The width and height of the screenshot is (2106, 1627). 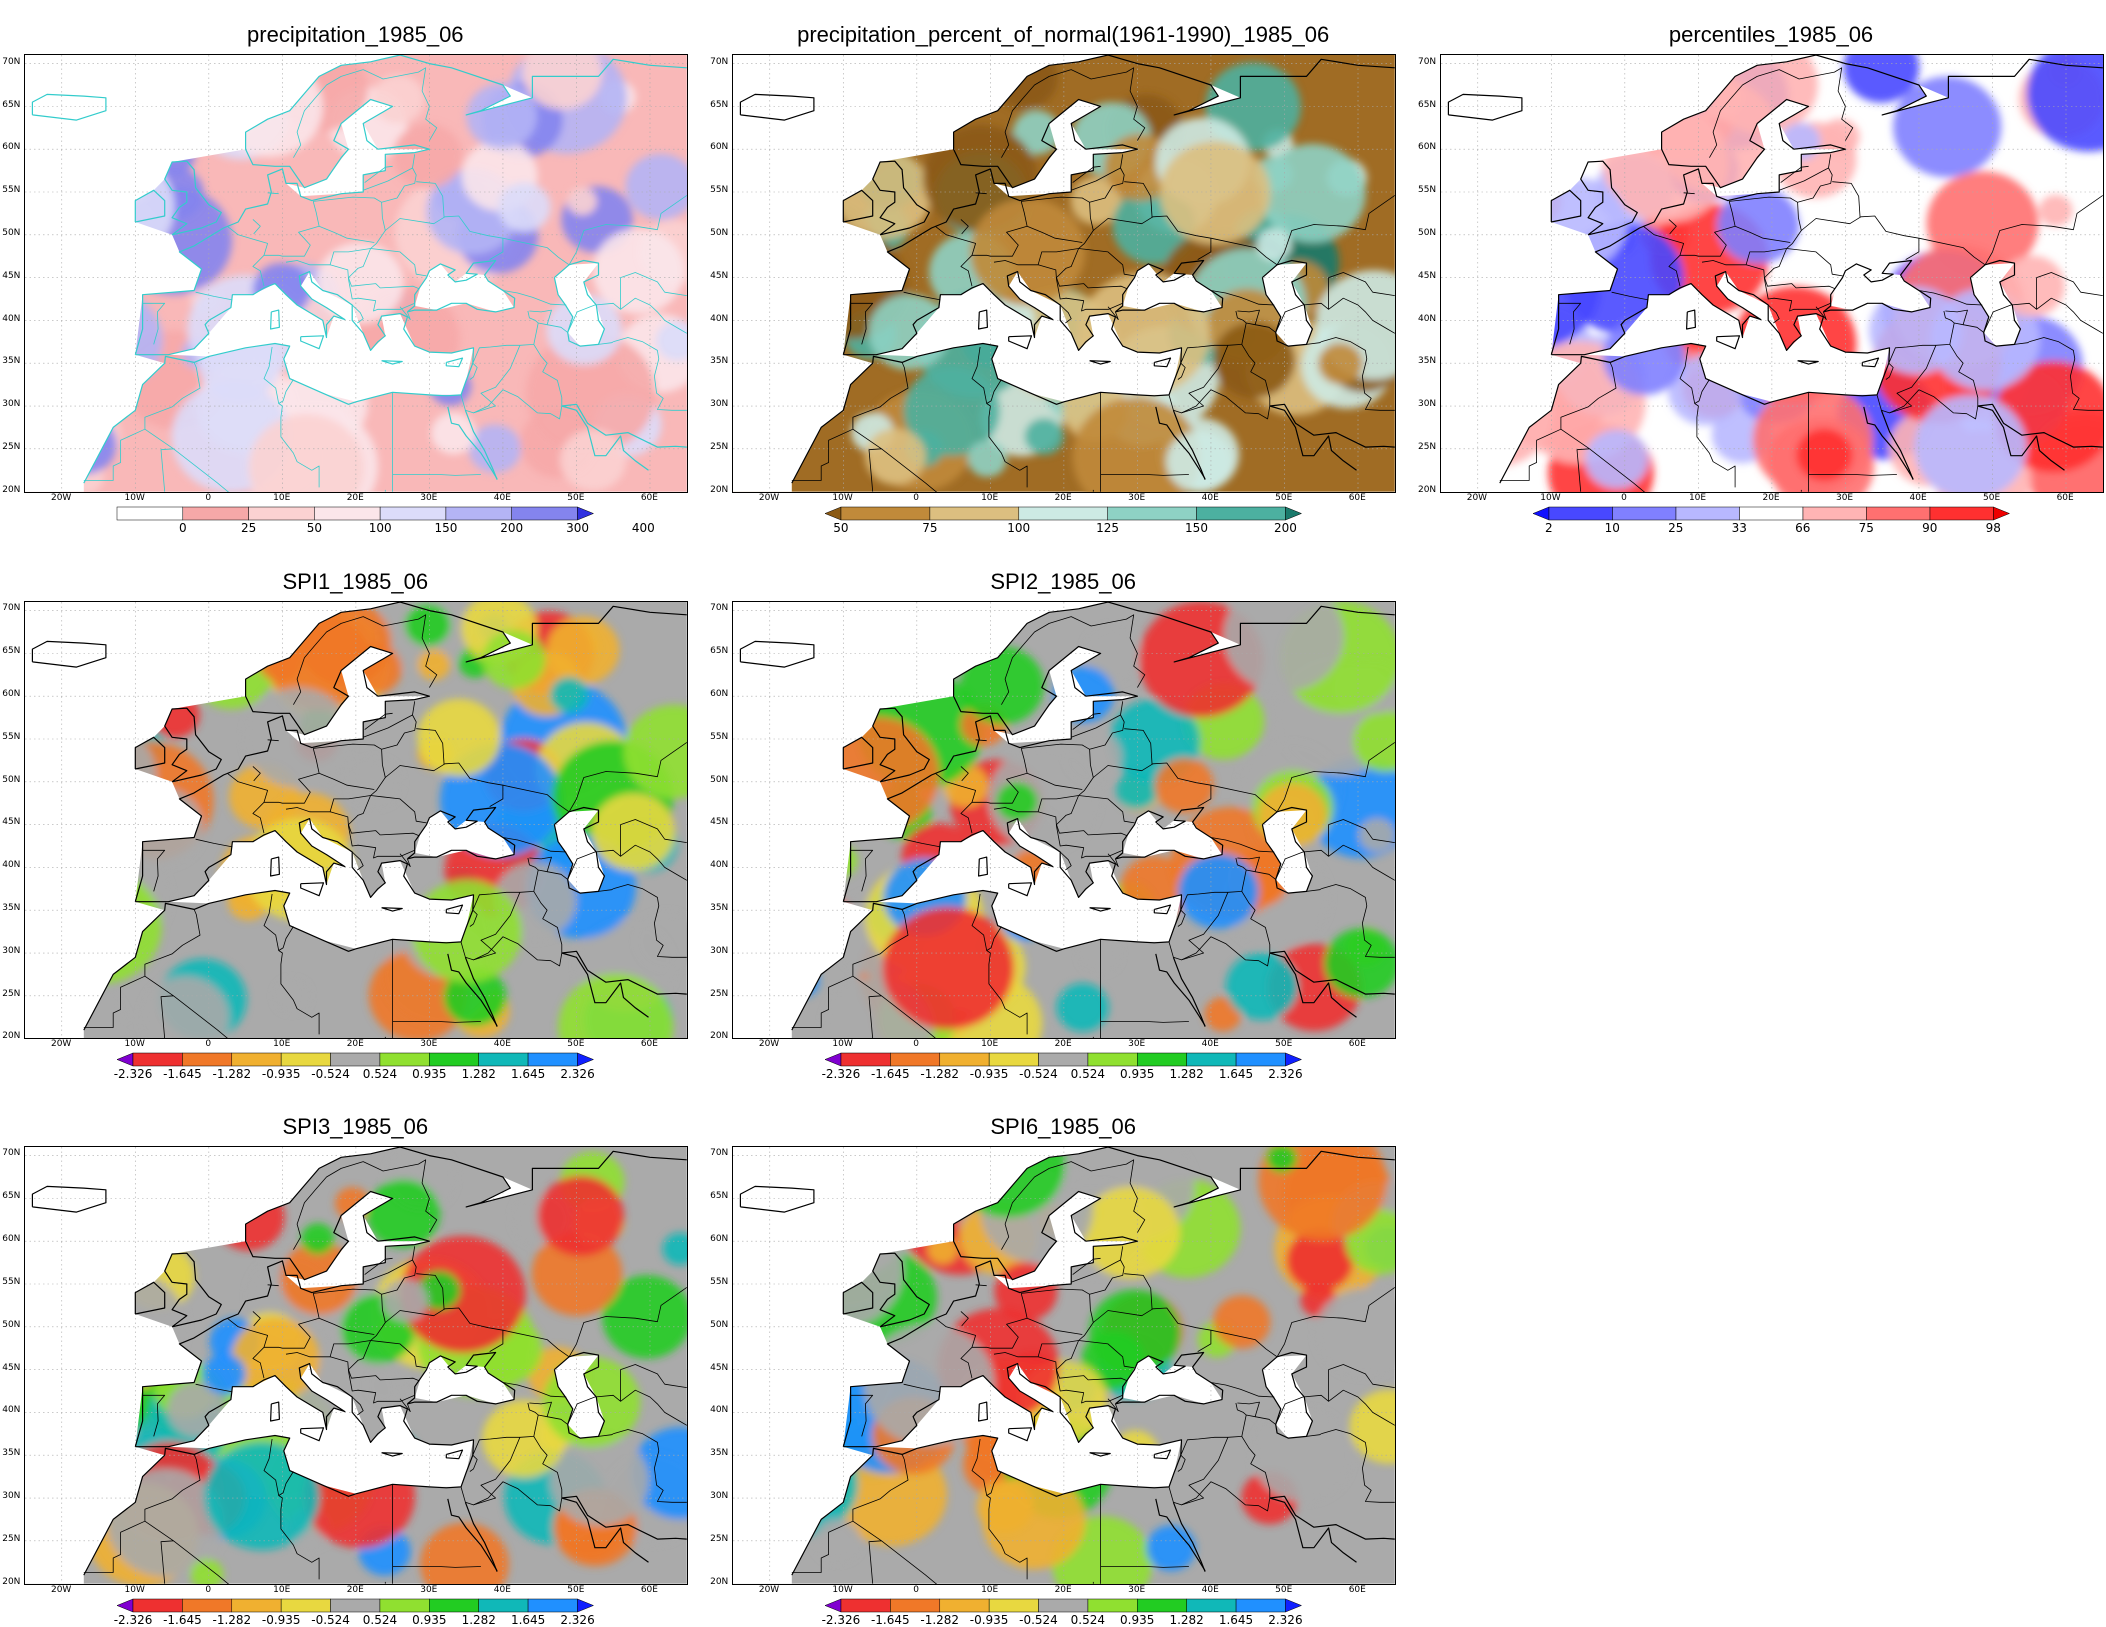 What do you see at coordinates (355, 1605) in the screenshot?
I see `colorbar` at bounding box center [355, 1605].